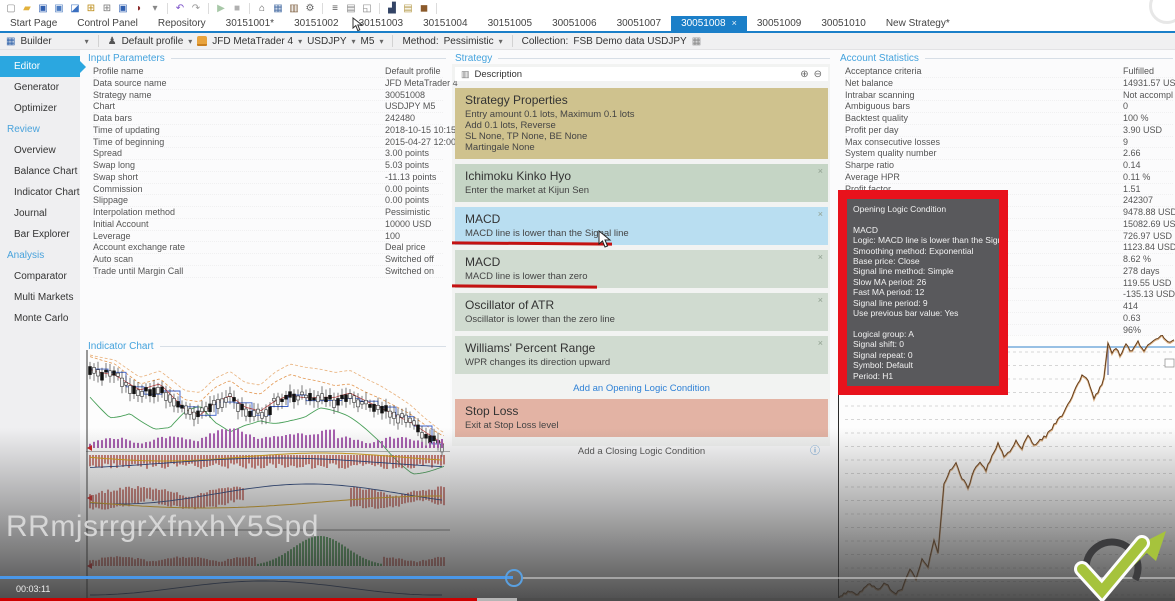 Image resolution: width=1175 pixels, height=601 pixels. I want to click on sidebar-item: Overview, so click(35, 150).